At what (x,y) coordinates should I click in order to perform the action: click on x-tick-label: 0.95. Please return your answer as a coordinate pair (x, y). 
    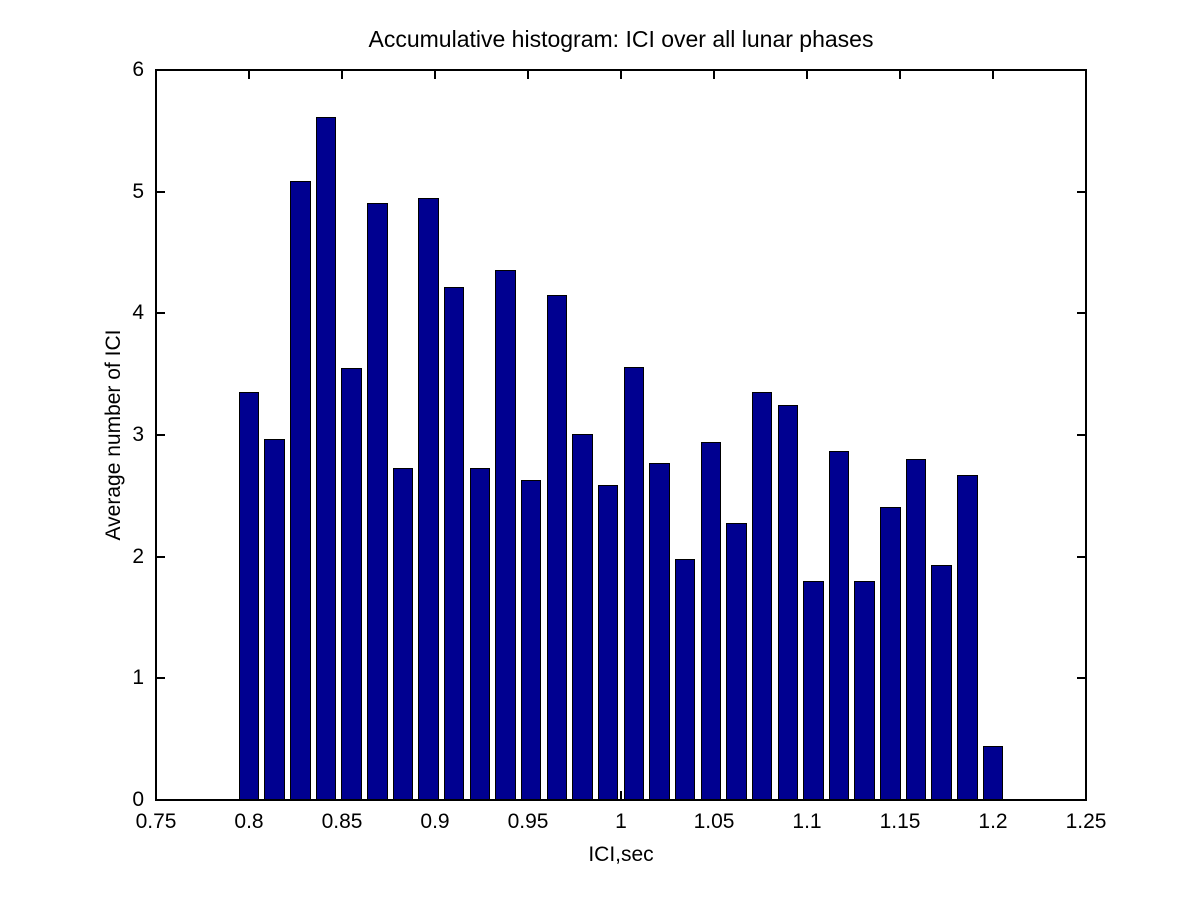
    Looking at the image, I should click on (528, 821).